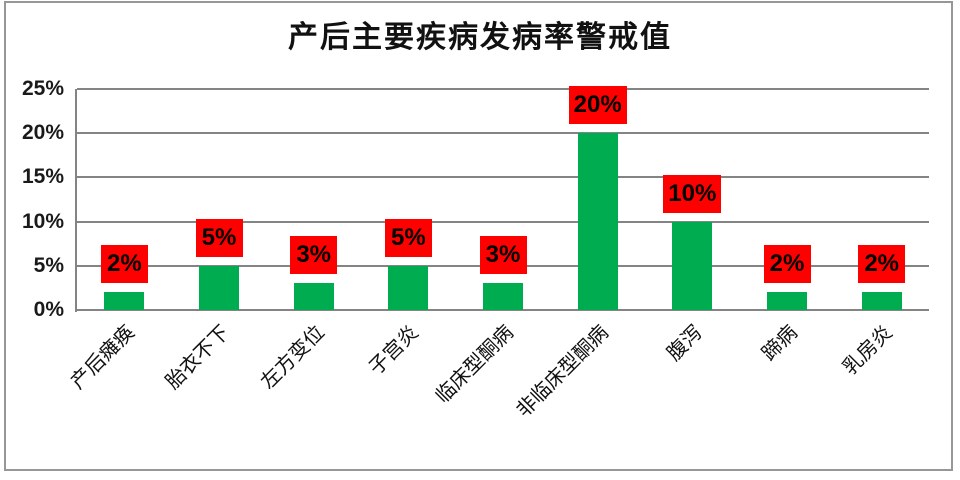 Image resolution: width=960 pixels, height=480 pixels. What do you see at coordinates (48, 265) in the screenshot?
I see `y-axis-tick-label: 5%` at bounding box center [48, 265].